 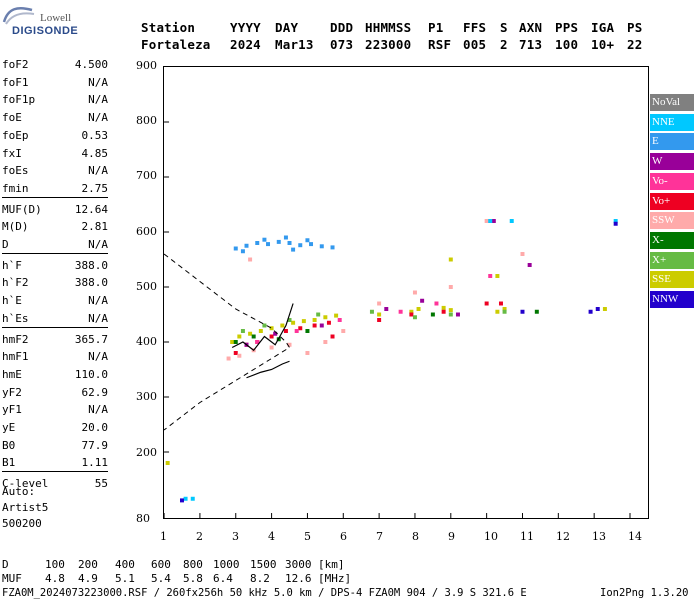 I want to click on header-pps-label: PPS, so click(x=567, y=27).